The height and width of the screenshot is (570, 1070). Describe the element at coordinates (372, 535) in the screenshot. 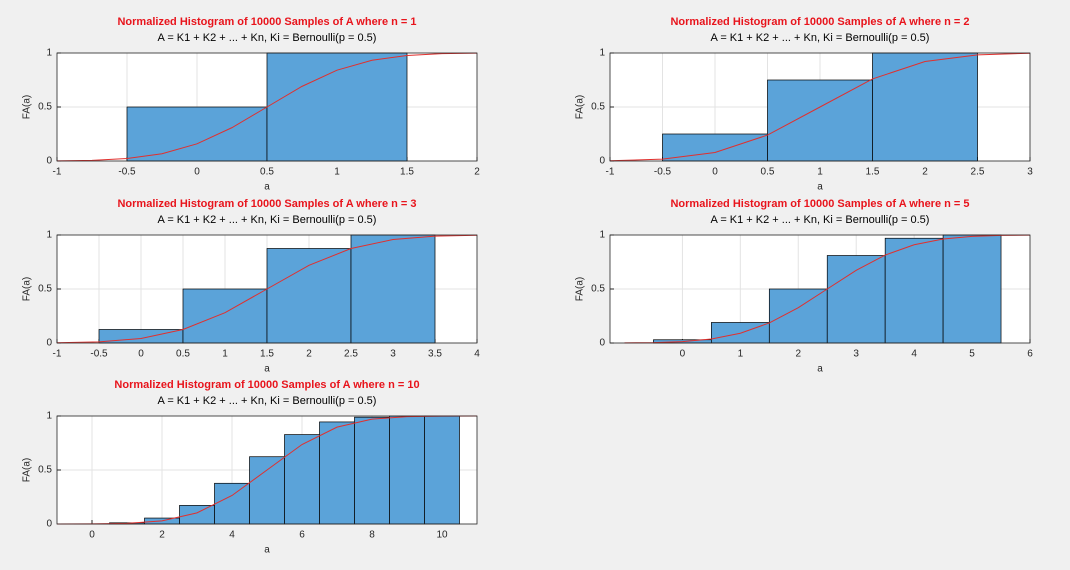

I see `x-tick-label: 8` at that location.